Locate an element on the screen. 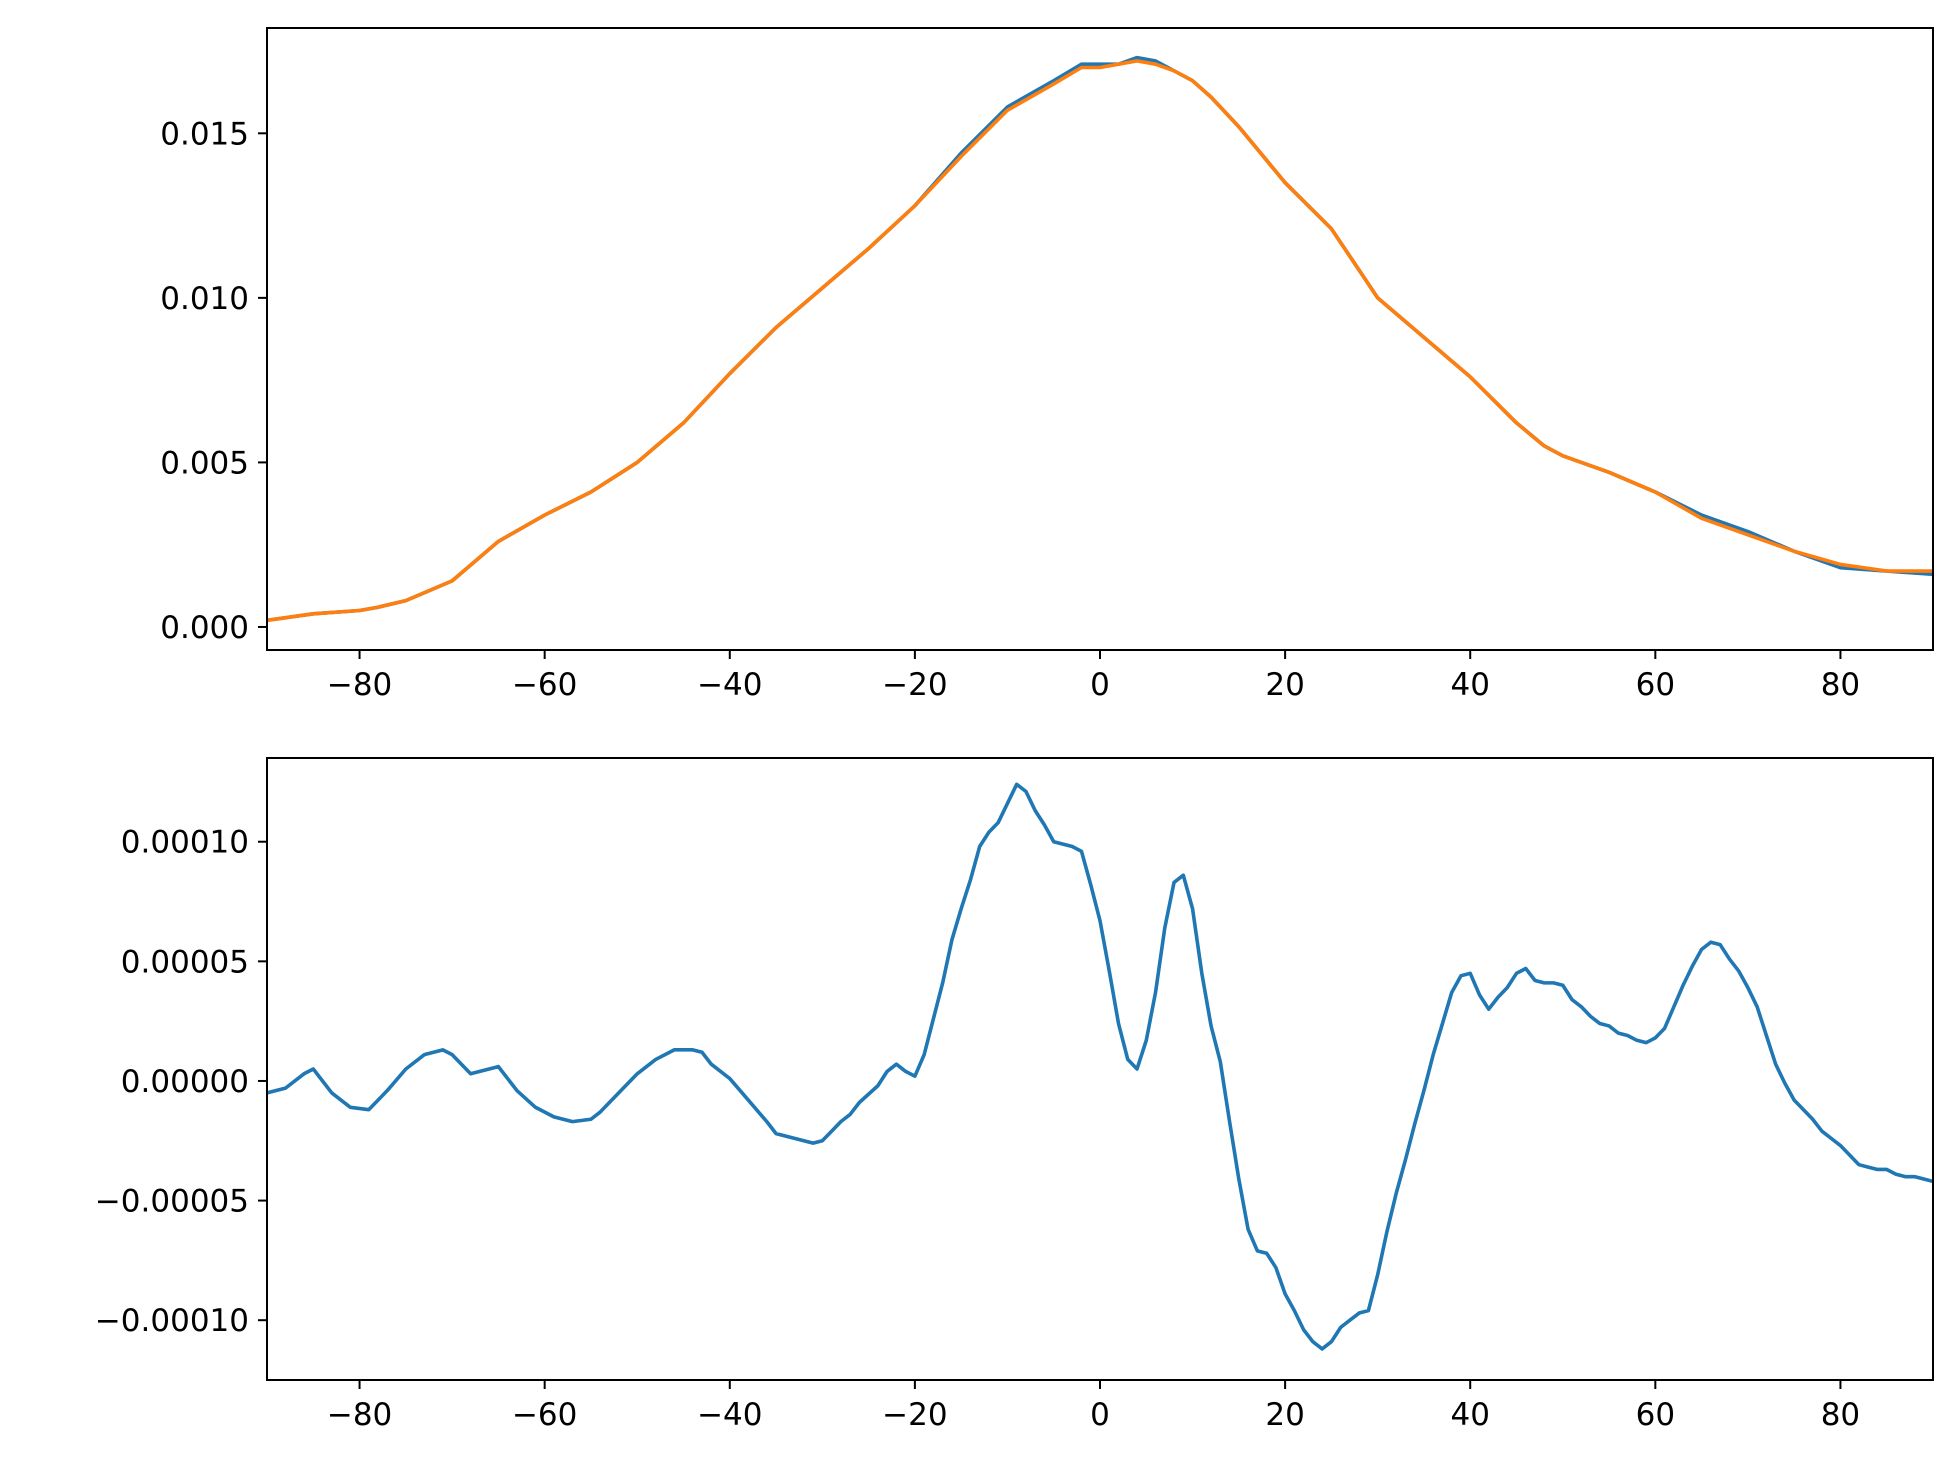  y-tick-label: 0.000 is located at coordinates (204, 628).